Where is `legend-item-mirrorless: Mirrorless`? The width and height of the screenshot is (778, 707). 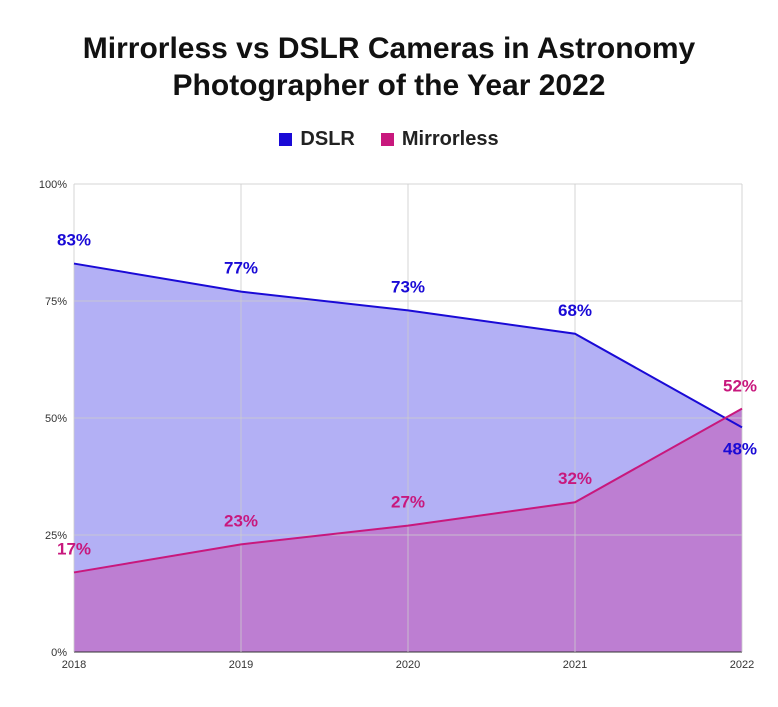
legend-item-mirrorless: Mirrorless is located at coordinates (439, 139).